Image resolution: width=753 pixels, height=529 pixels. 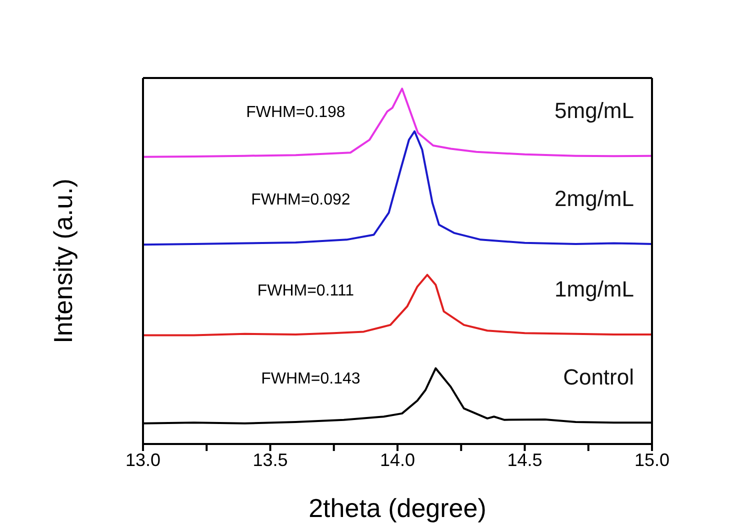 What do you see at coordinates (594, 198) in the screenshot?
I see `series-label: 2mg/mL` at bounding box center [594, 198].